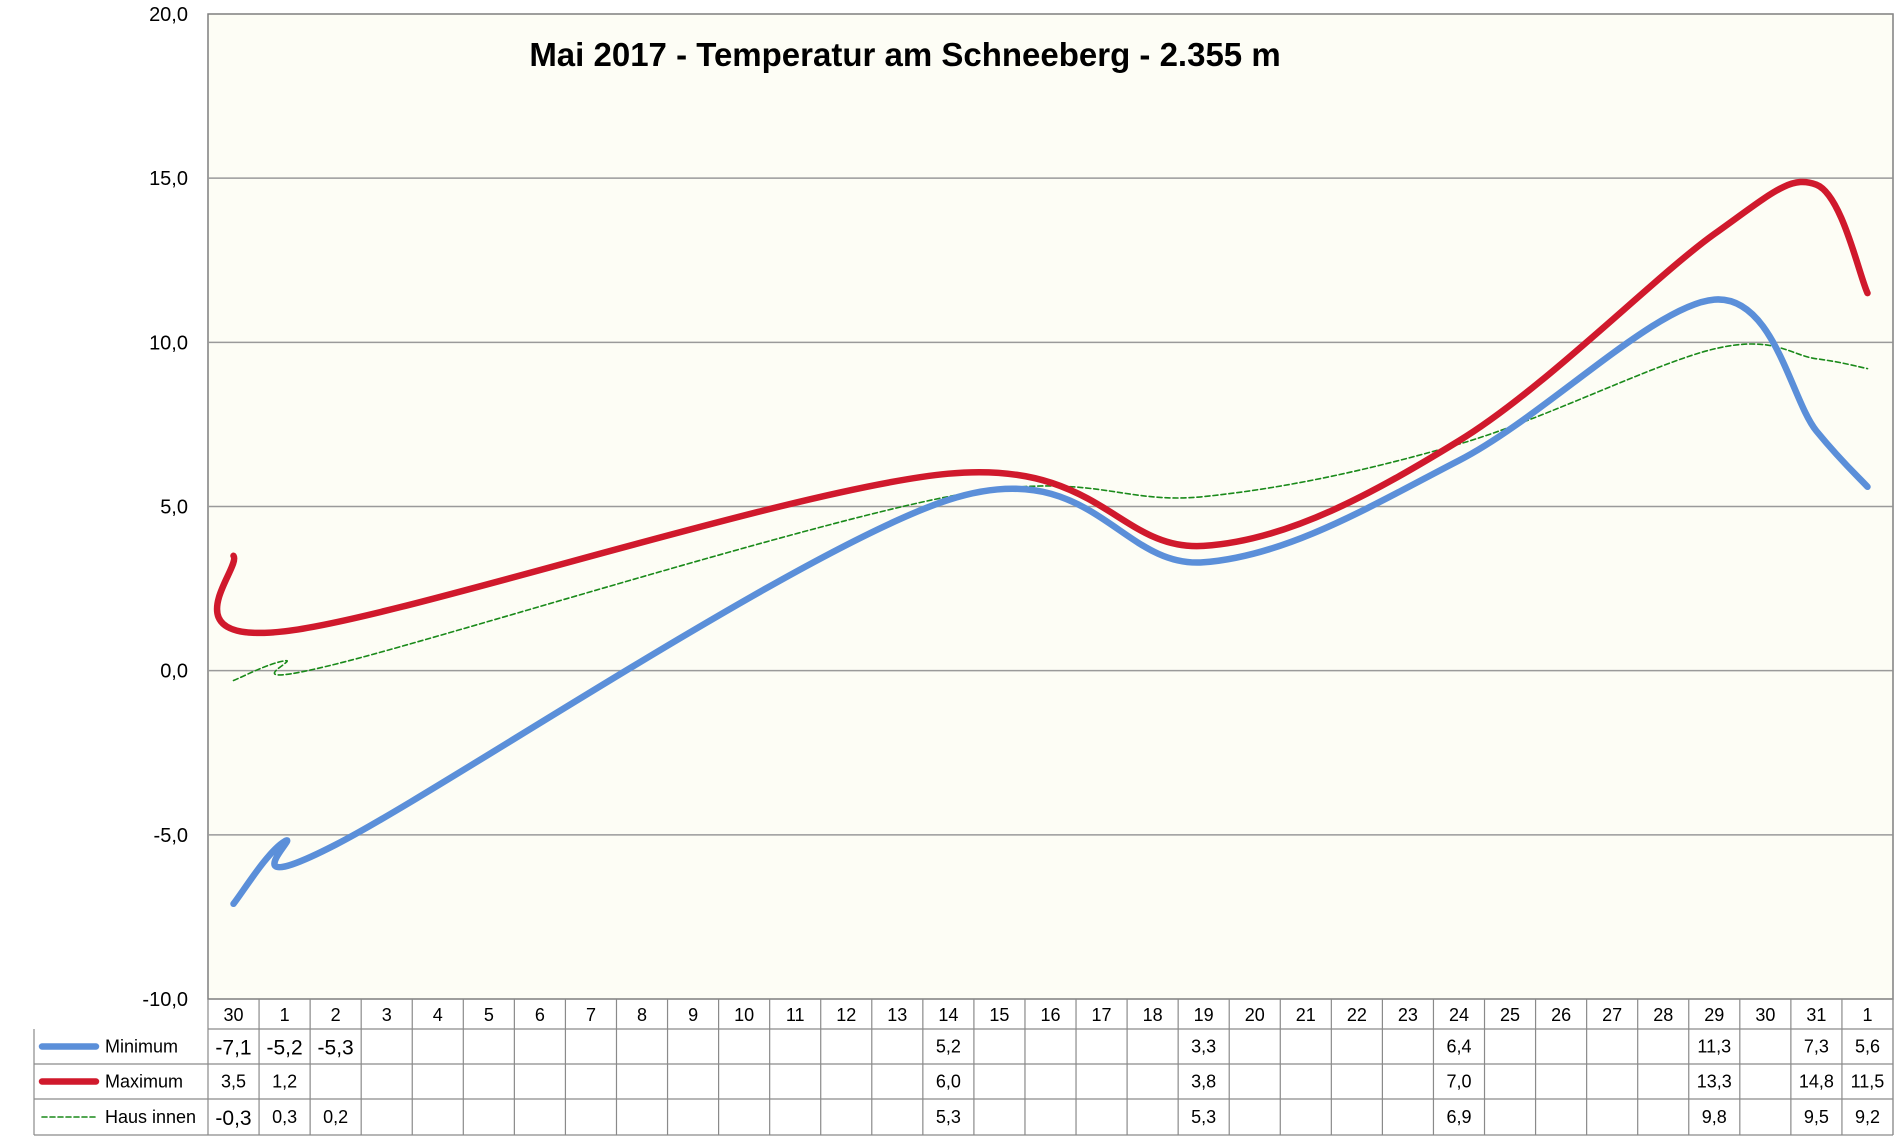  What do you see at coordinates (165, 1000) in the screenshot?
I see `y-tick-label: -10,0` at bounding box center [165, 1000].